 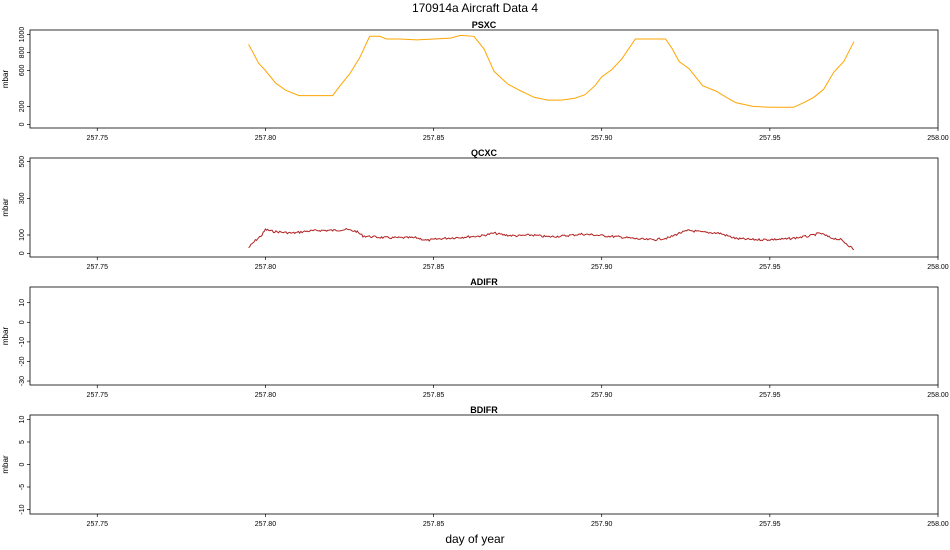 I want to click on y-tick-label: -5, so click(x=22, y=487).